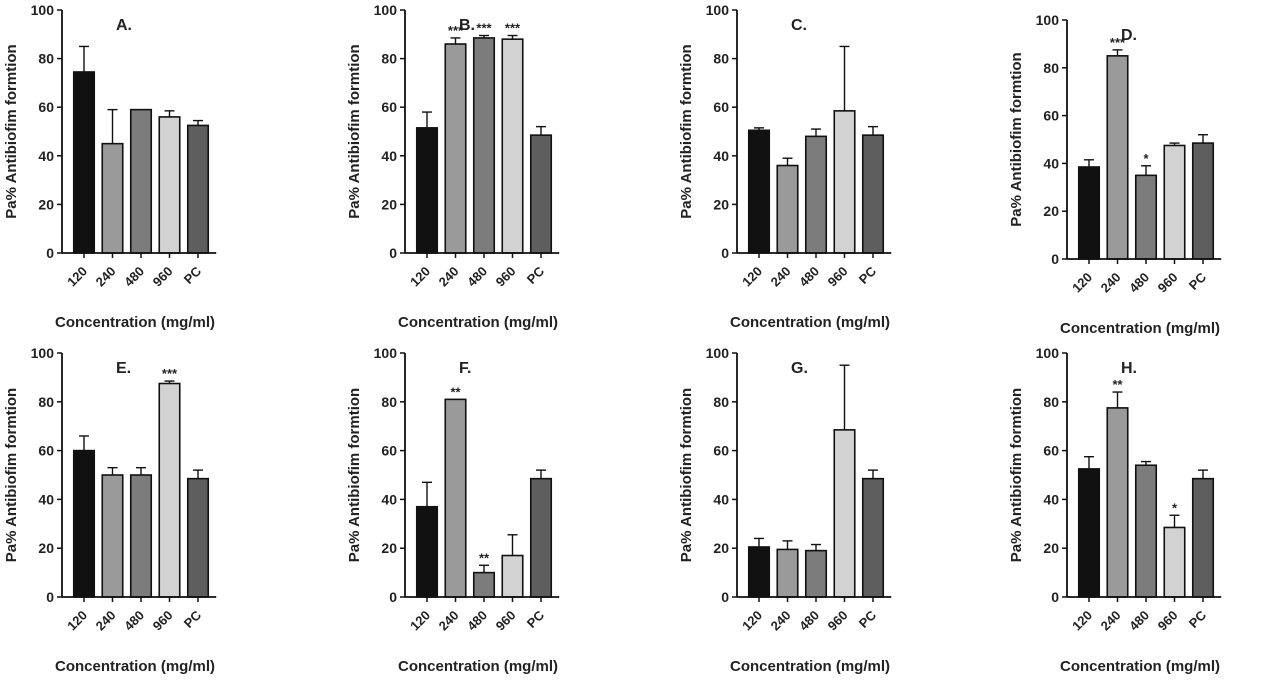  What do you see at coordinates (1146, 158) in the screenshot?
I see `significance-mark-480: *` at bounding box center [1146, 158].